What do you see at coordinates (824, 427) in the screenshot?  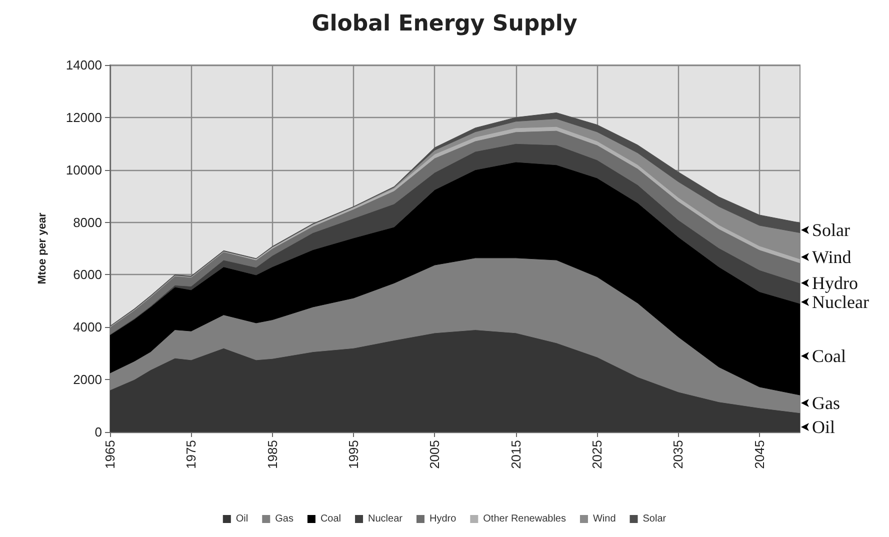 I see `text: Oil` at bounding box center [824, 427].